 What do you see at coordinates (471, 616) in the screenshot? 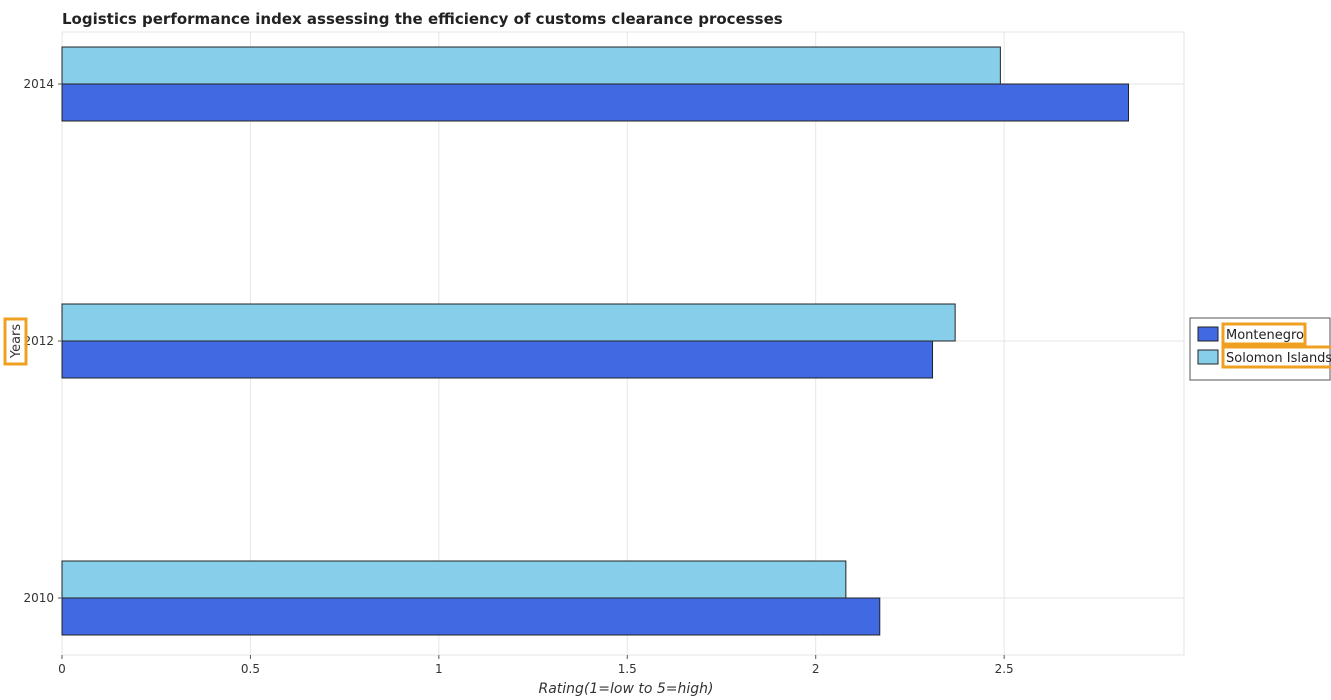
I see `bar-montenegro-2010` at bounding box center [471, 616].